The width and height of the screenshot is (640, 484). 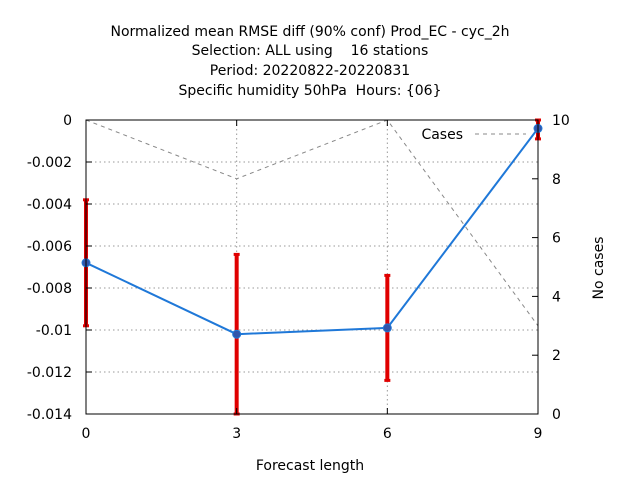 I want to click on y2-tick-label: 4, so click(x=556, y=297).